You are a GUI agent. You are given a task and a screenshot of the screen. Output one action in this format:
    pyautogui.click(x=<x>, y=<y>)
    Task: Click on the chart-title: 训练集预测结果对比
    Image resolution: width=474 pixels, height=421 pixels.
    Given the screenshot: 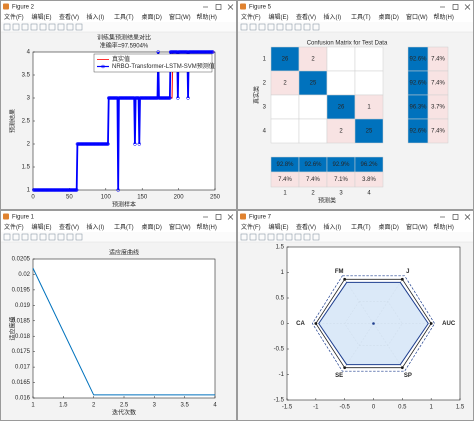 What is the action you would take?
    pyautogui.click(x=124, y=38)
    